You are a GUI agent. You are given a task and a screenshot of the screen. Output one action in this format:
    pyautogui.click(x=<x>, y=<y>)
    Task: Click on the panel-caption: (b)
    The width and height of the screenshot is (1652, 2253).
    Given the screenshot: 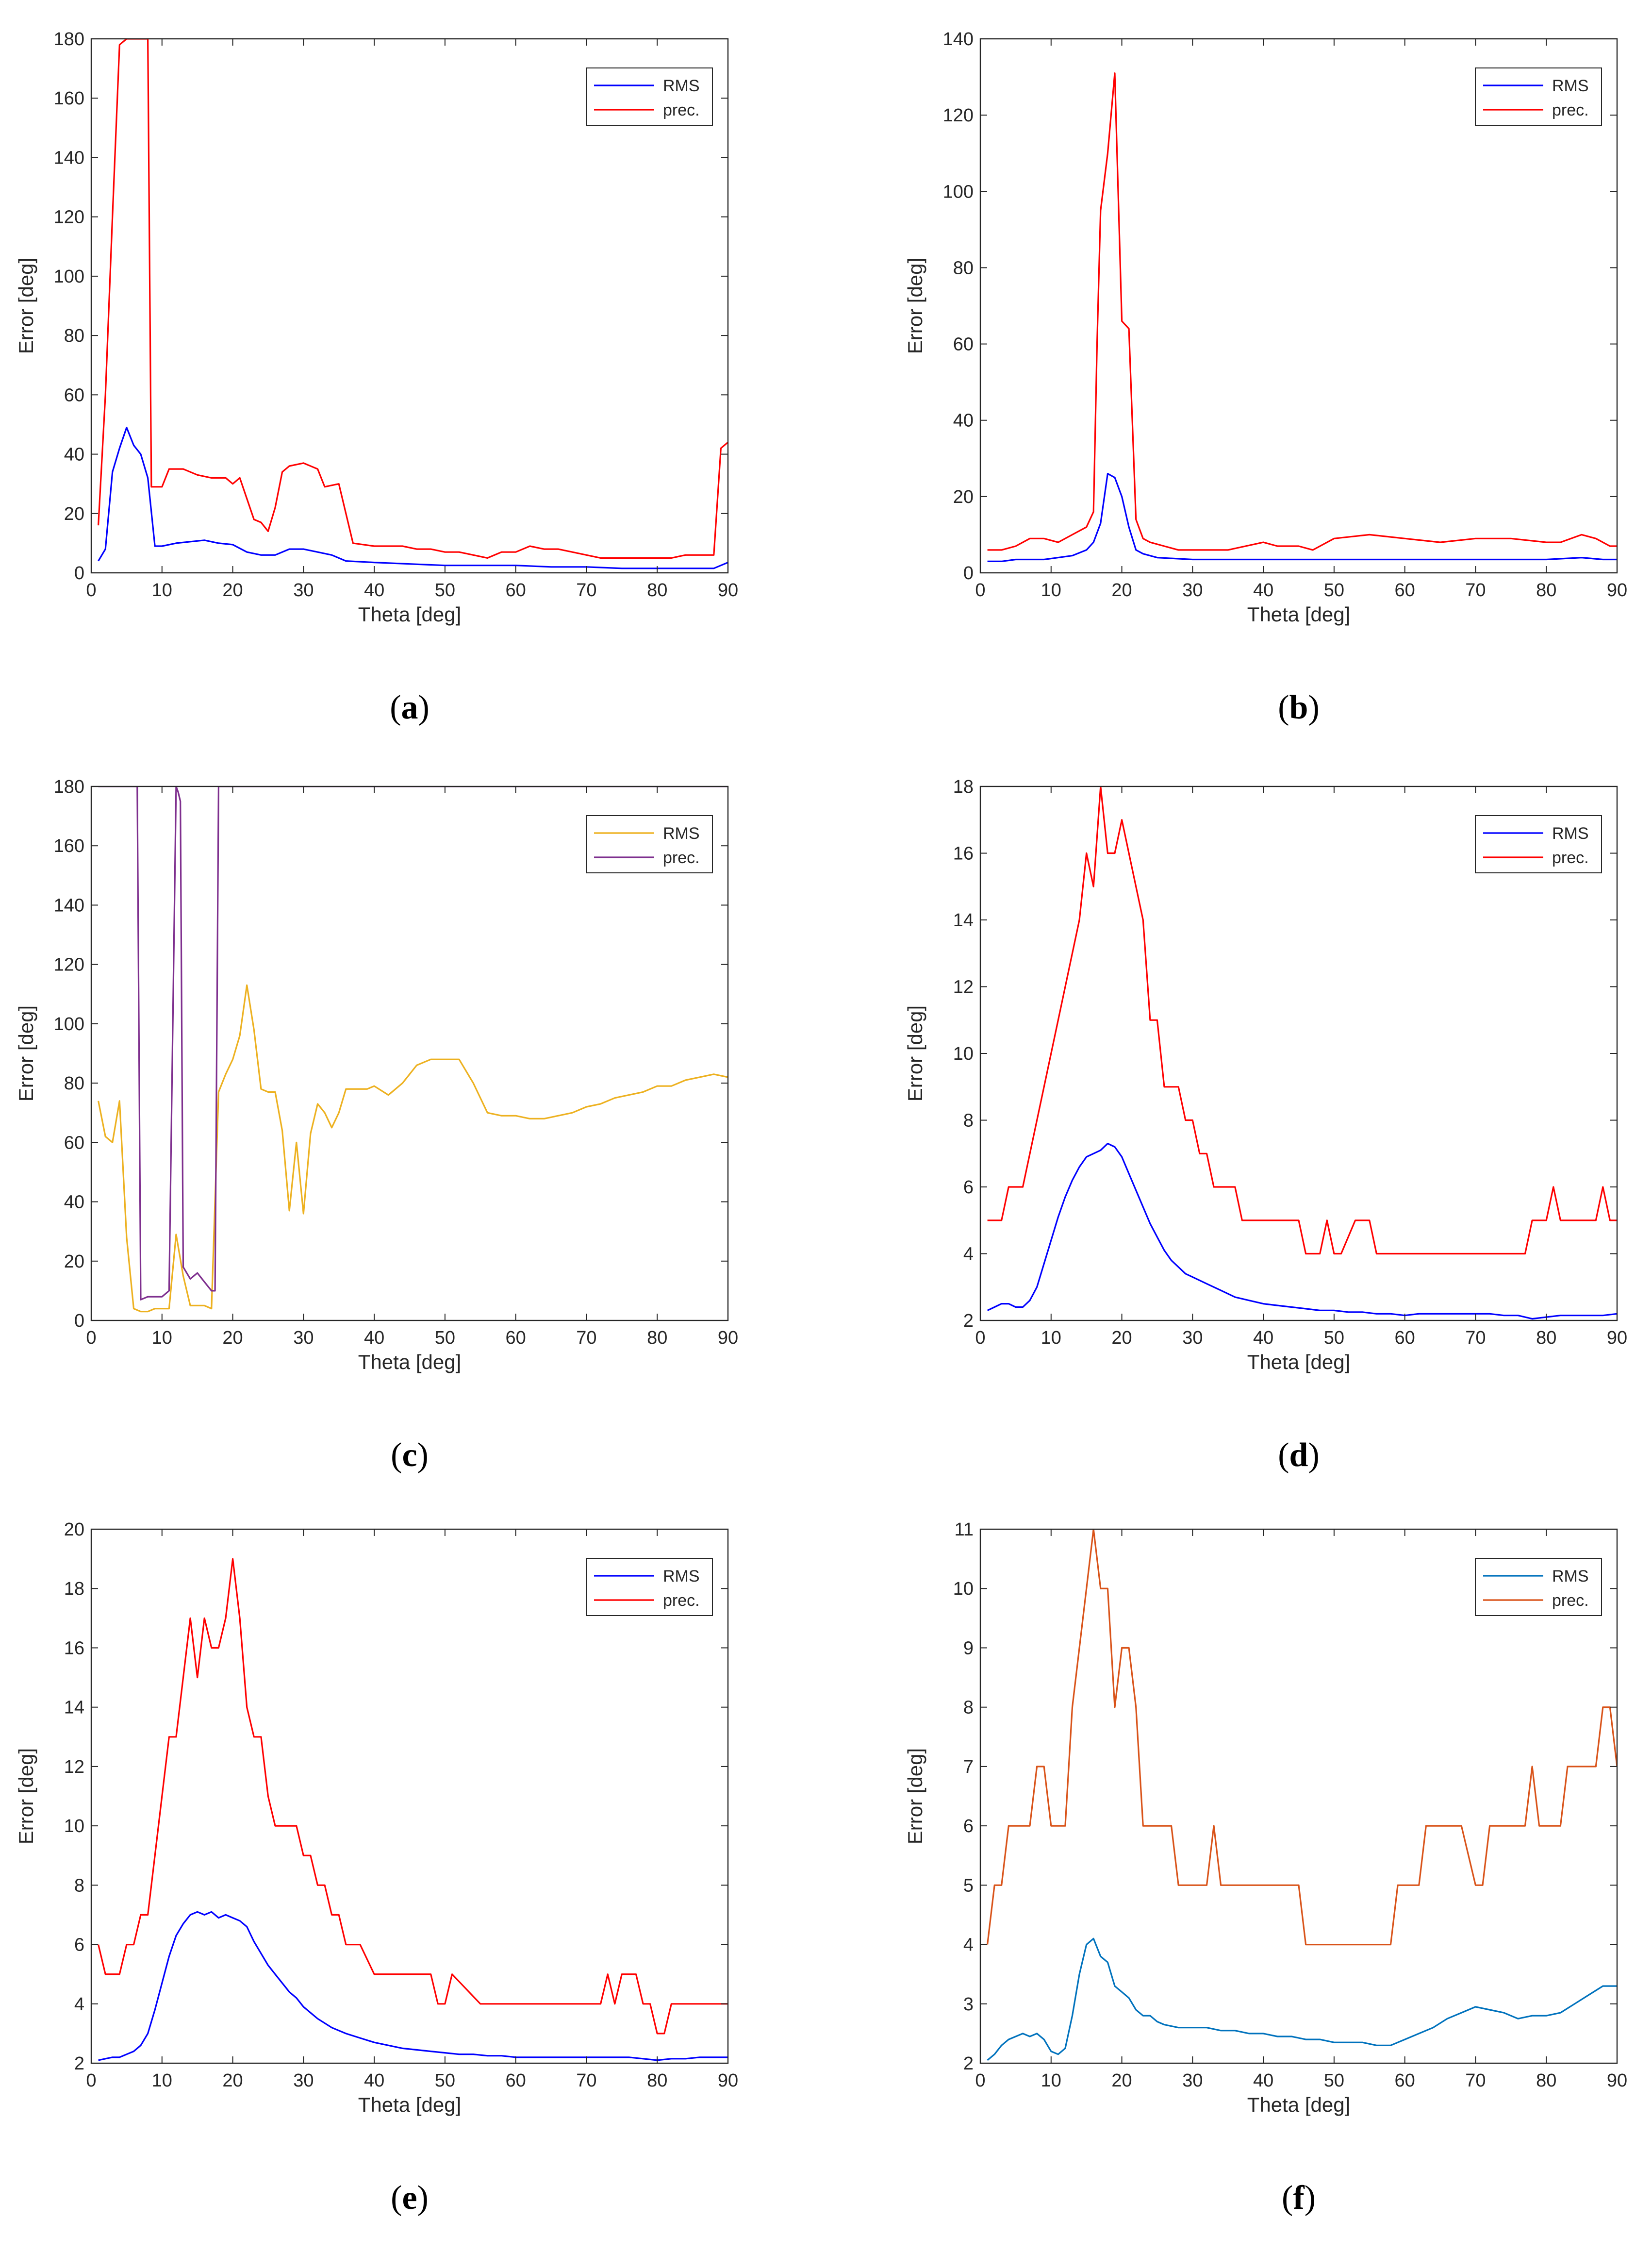 What is the action you would take?
    pyautogui.click(x=1299, y=708)
    